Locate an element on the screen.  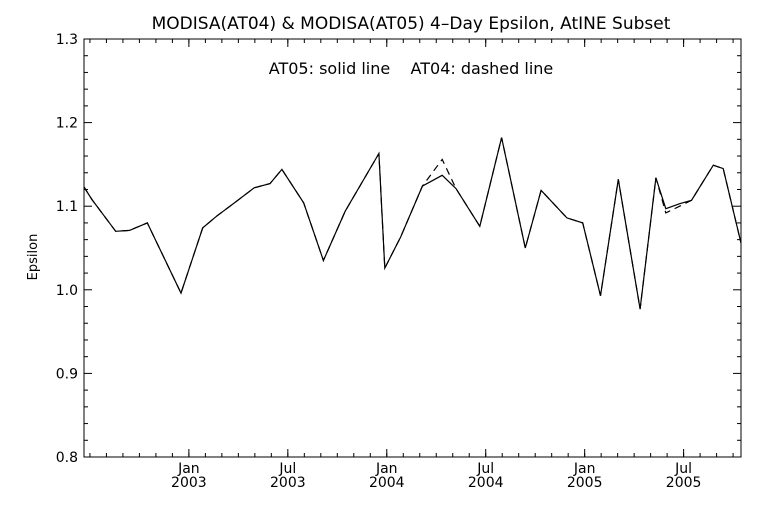
chart-annotation: AT05: solid line AT04: dashed line is located at coordinates (411, 68).